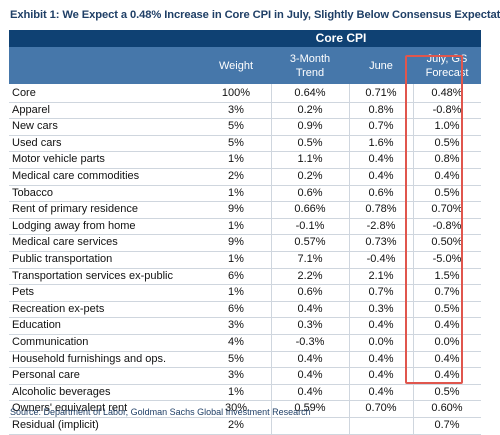 This screenshot has height=435, width=500. What do you see at coordinates (447, 109) in the screenshot?
I see `forecast-cell: -0.8%` at bounding box center [447, 109].